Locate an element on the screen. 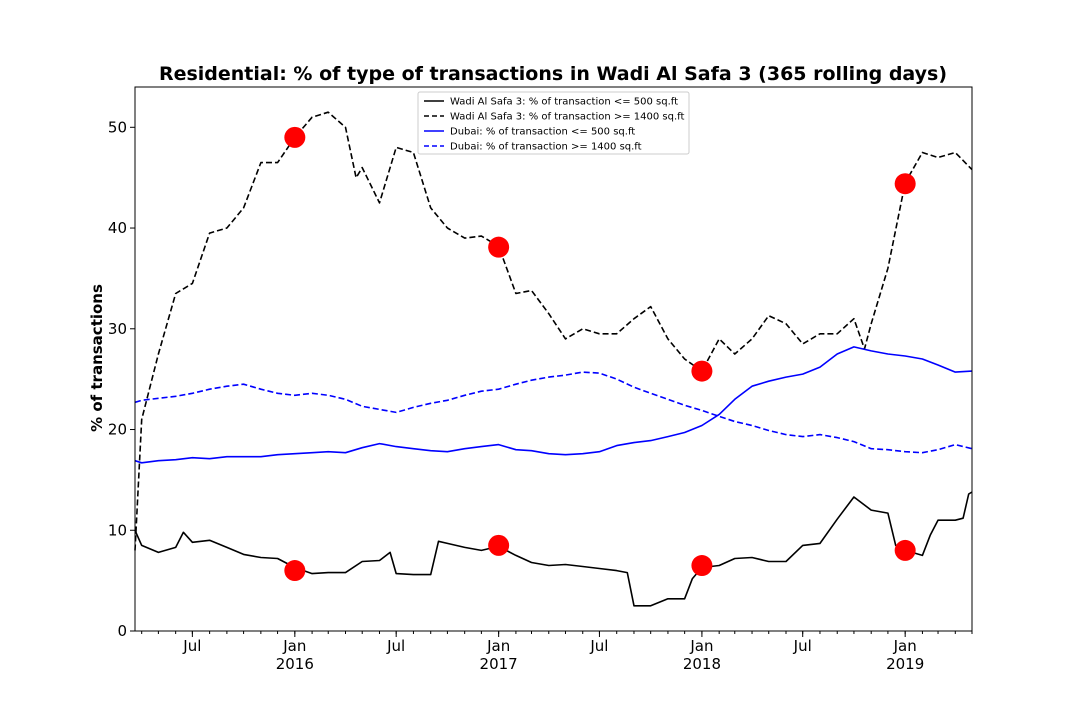  legend-label-3: Dubai: % of transaction <= 500 sq.ft is located at coordinates (542, 132).